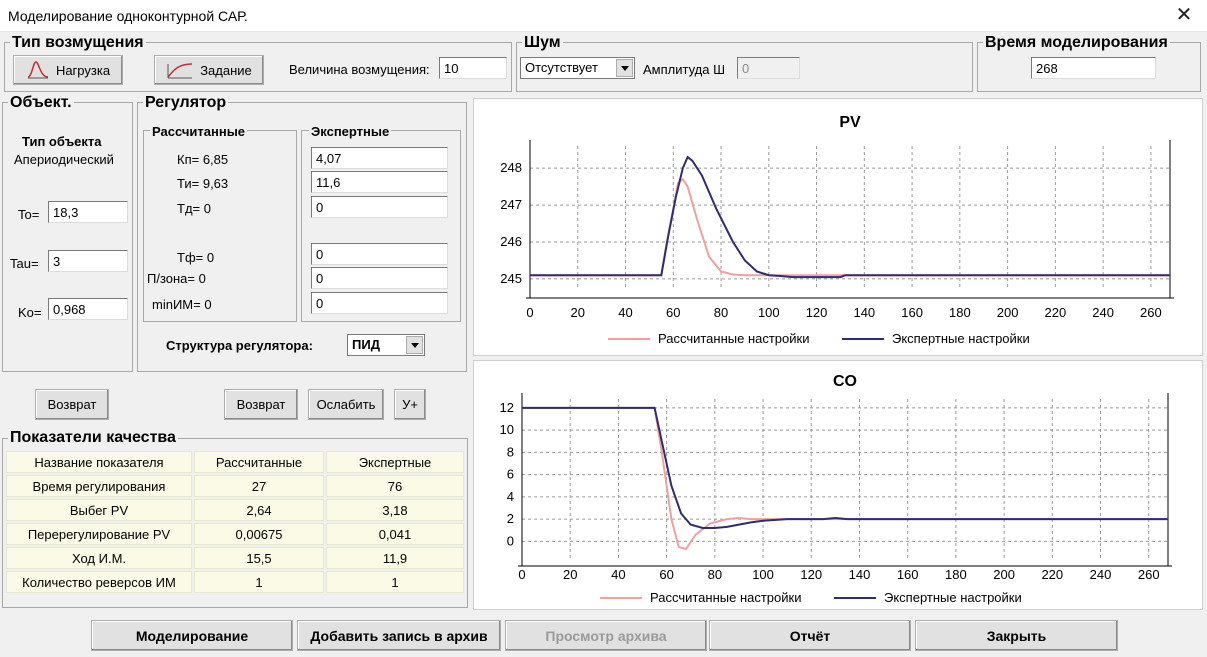  I want to click on y-tick-label: 8, so click(510, 451).